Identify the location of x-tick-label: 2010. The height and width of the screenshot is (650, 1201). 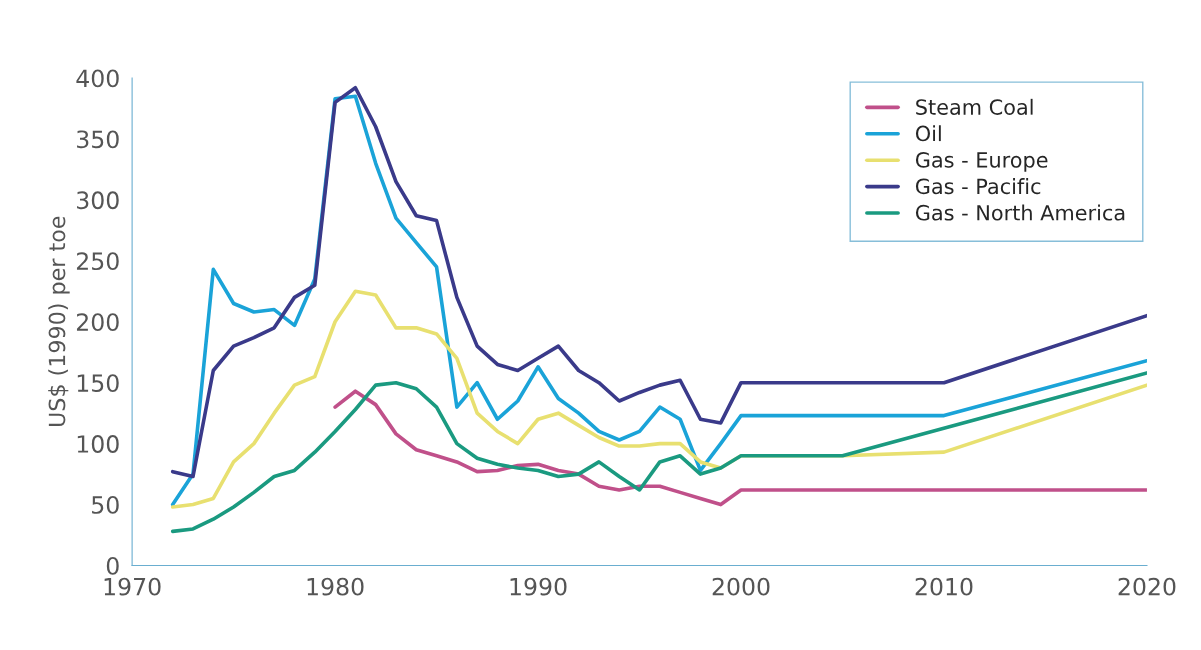
(944, 586).